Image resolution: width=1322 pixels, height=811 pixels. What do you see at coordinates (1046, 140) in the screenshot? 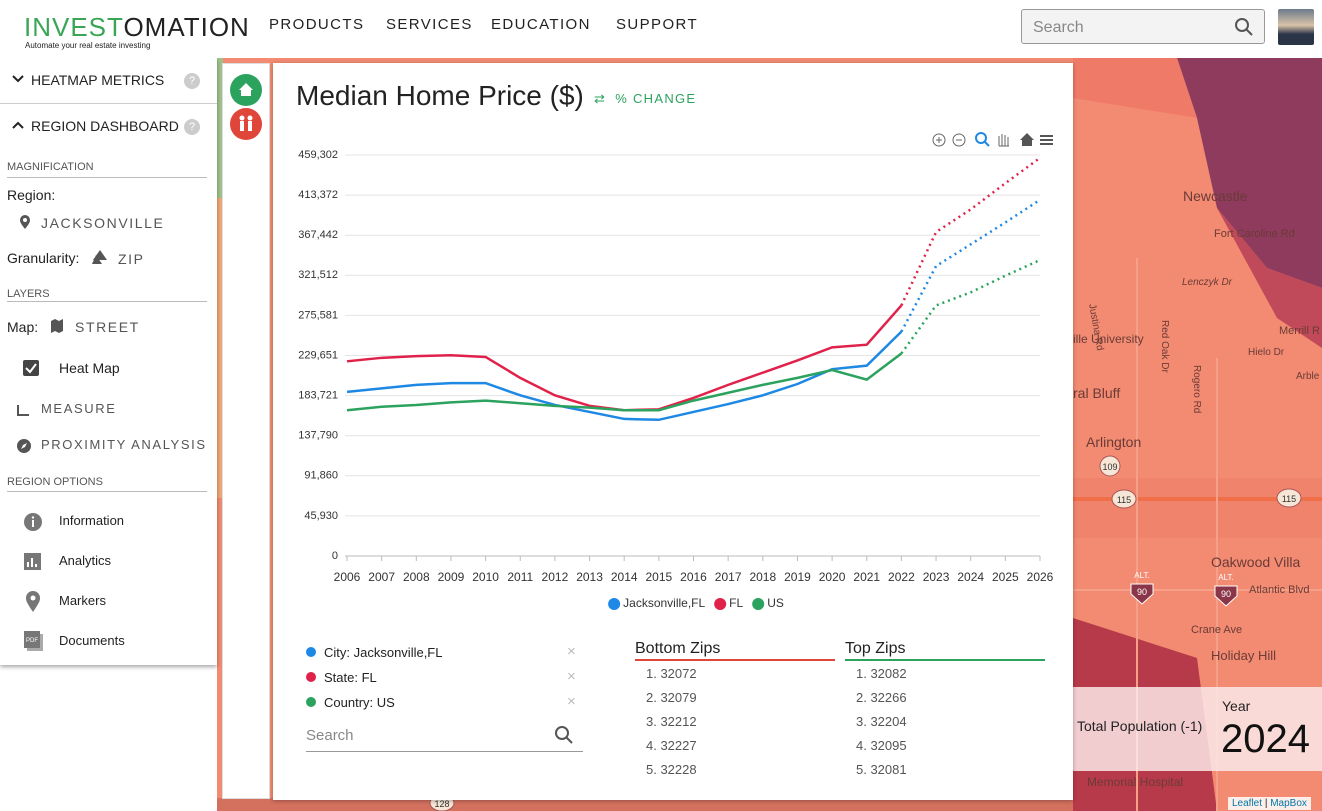
I see `menu` at bounding box center [1046, 140].